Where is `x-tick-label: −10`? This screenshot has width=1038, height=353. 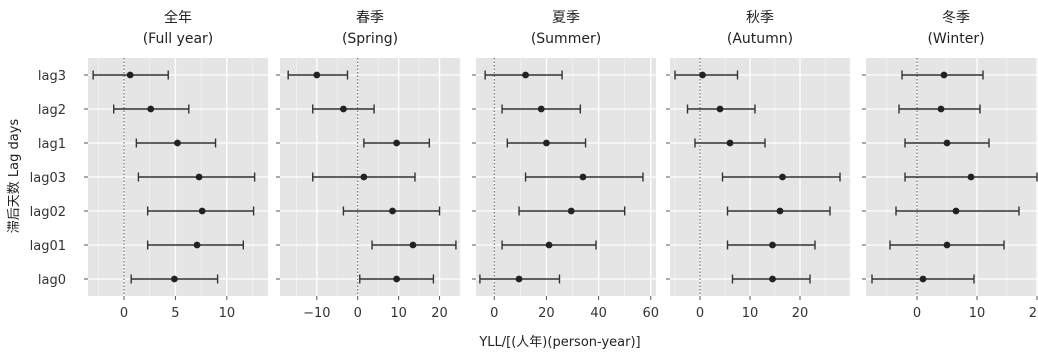 x-tick-label: −10 is located at coordinates (316, 313).